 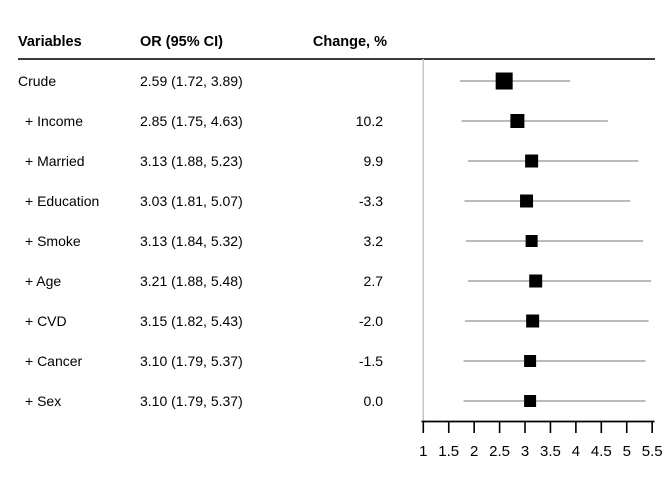 What do you see at coordinates (601, 451) in the screenshot?
I see `x-axis-tick-label: 4.5` at bounding box center [601, 451].